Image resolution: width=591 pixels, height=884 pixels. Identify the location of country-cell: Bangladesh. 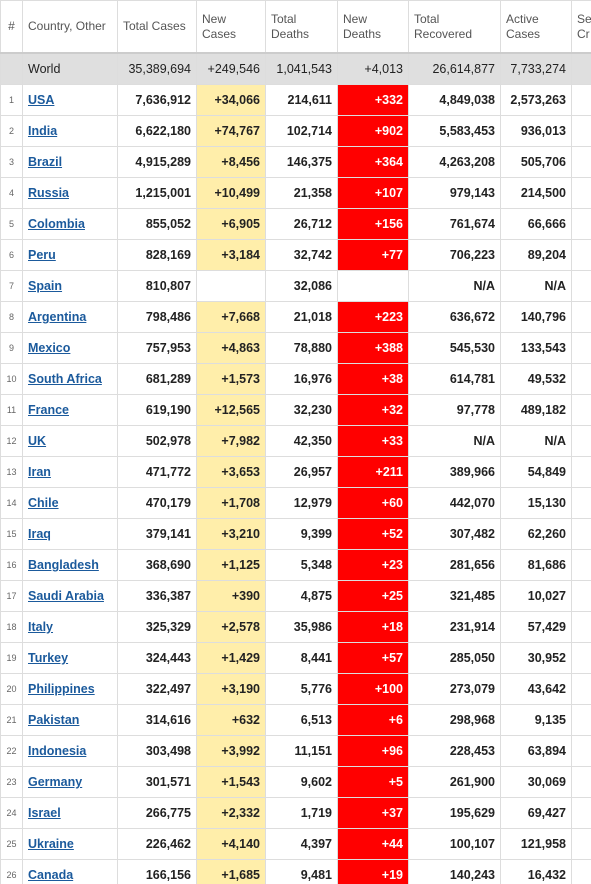
(70, 565).